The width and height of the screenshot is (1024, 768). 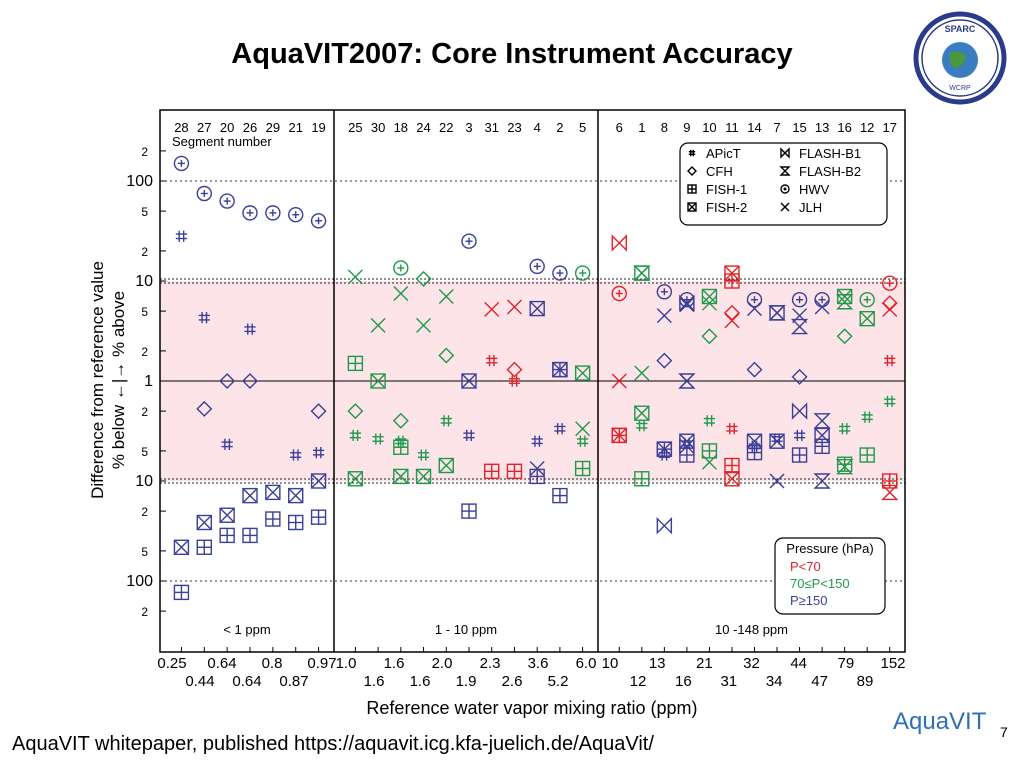 What do you see at coordinates (892, 663) in the screenshot?
I see `x-tick-label: 152` at bounding box center [892, 663].